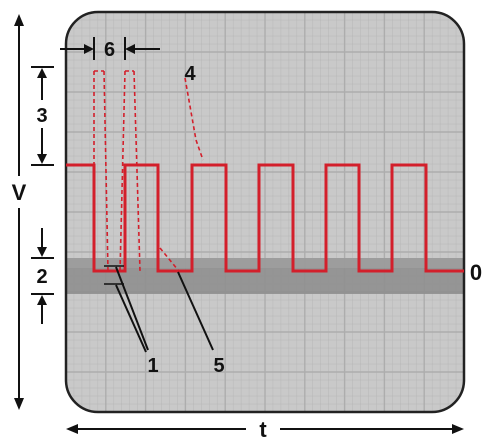 Image resolution: width=485 pixels, height=441 pixels. I want to click on transition-time-guides, so click(148, 171).